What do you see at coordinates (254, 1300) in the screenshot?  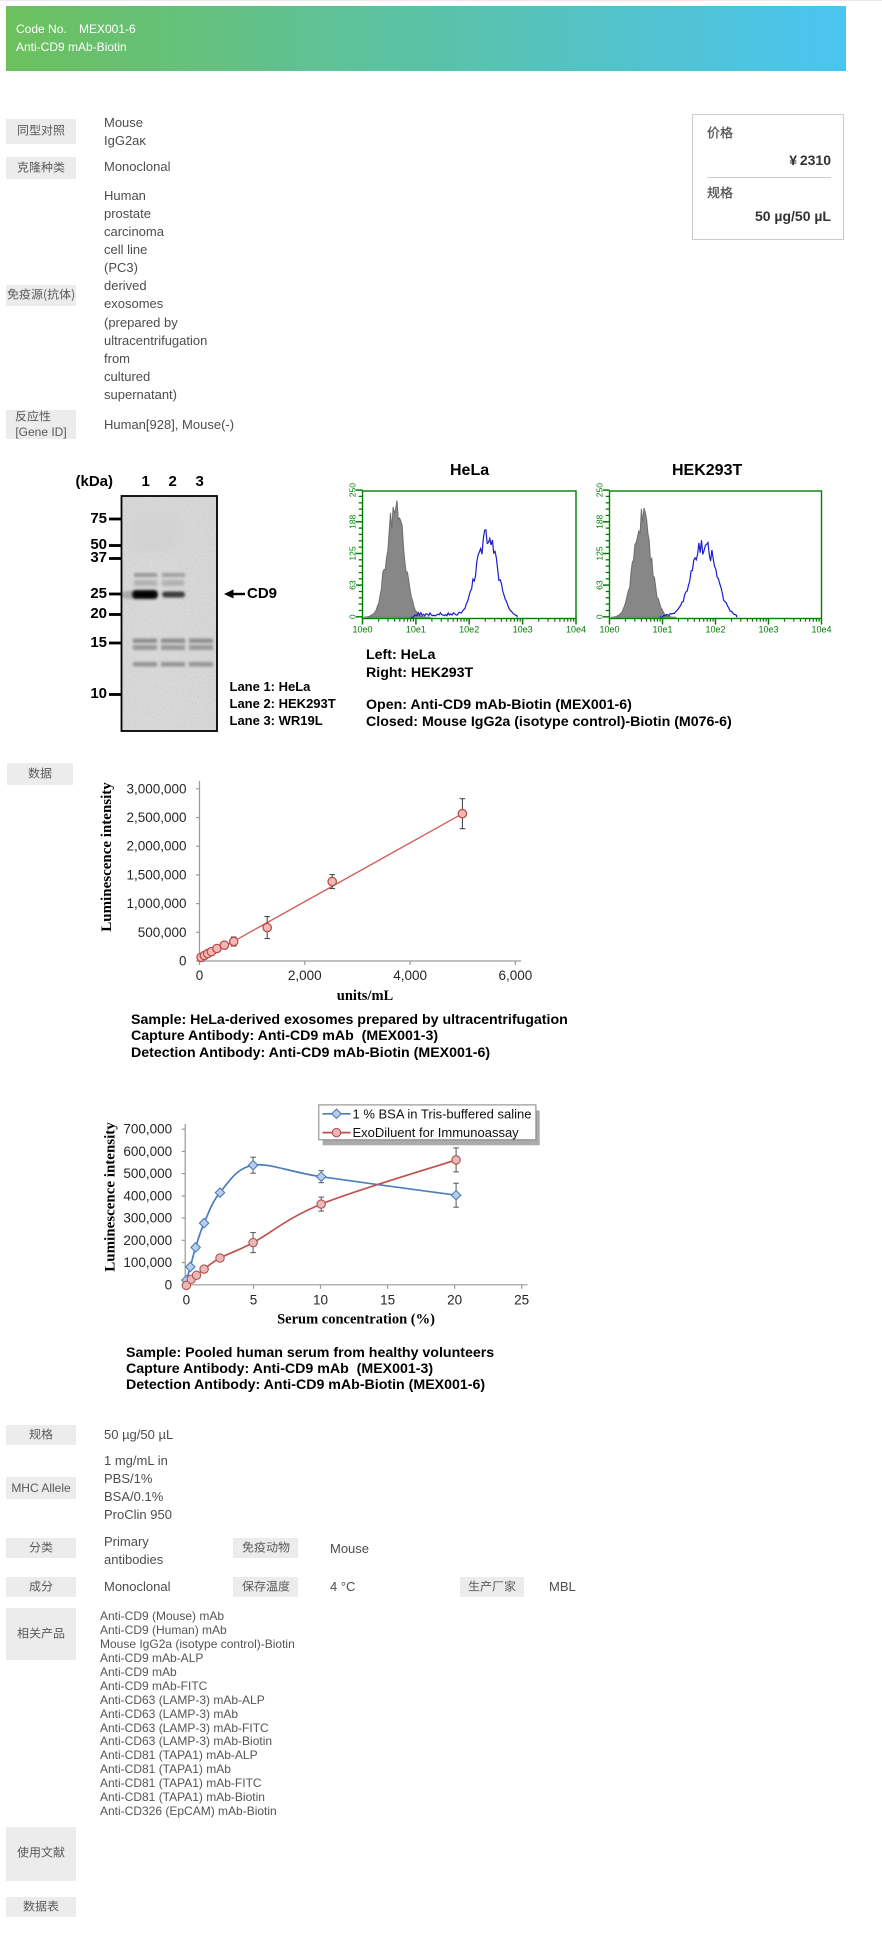 I see `svg-text: 5` at bounding box center [254, 1300].